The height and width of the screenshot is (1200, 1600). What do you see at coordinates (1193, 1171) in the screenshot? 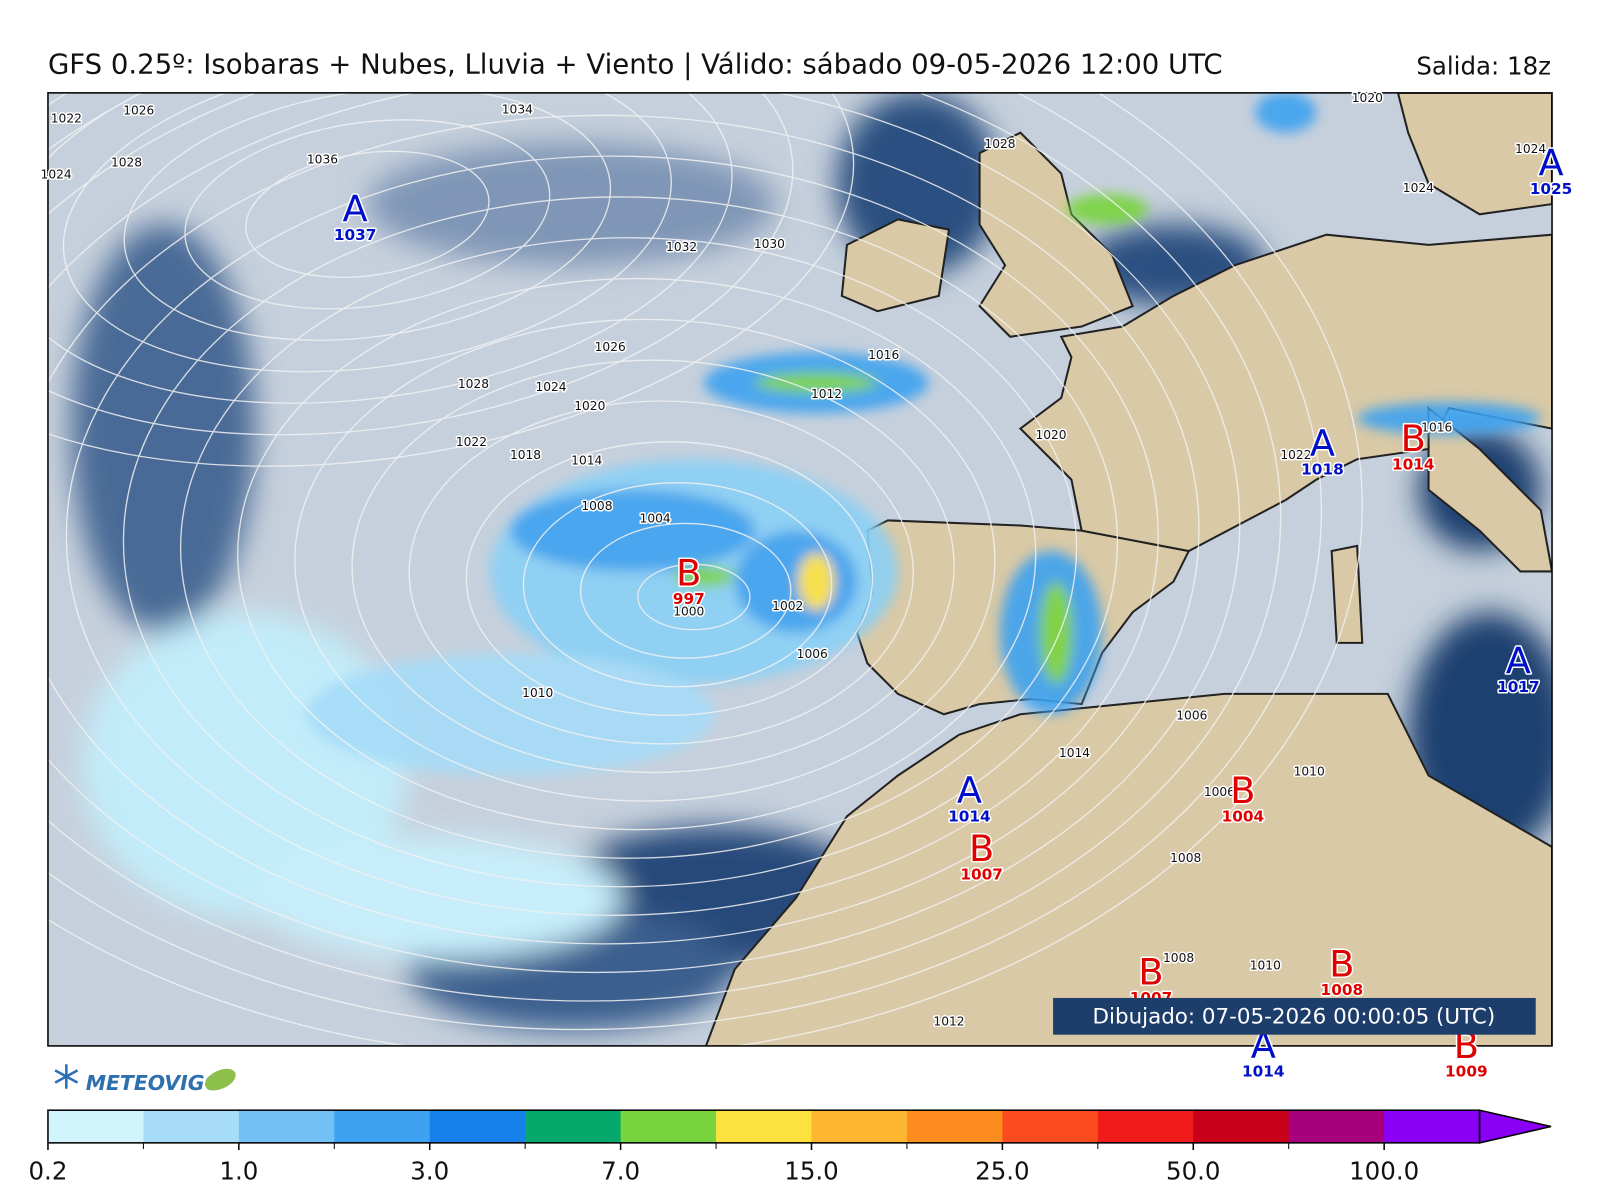
I see `colorbar-tick-label: 50.0` at bounding box center [1193, 1171].